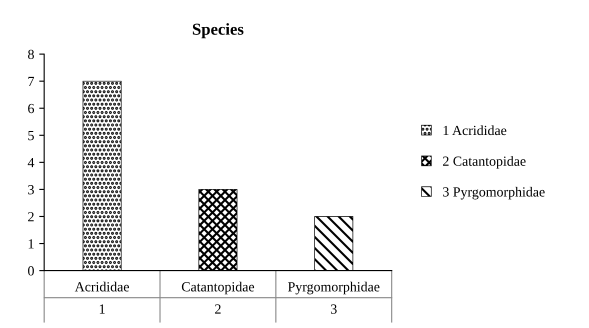 This screenshot has width=589, height=328. Describe the element at coordinates (334, 298) in the screenshot. I see `x-tick-label: Pyrgomorphidae 3` at that location.